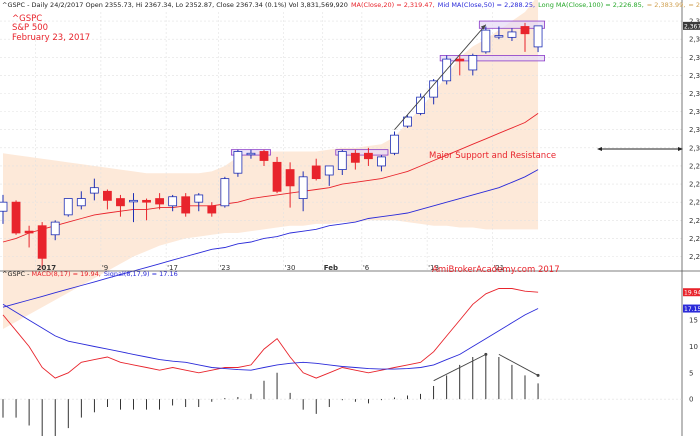 This screenshot has height=436, width=700. I want to click on price-tick-label: 2,360, so click(694, 40).